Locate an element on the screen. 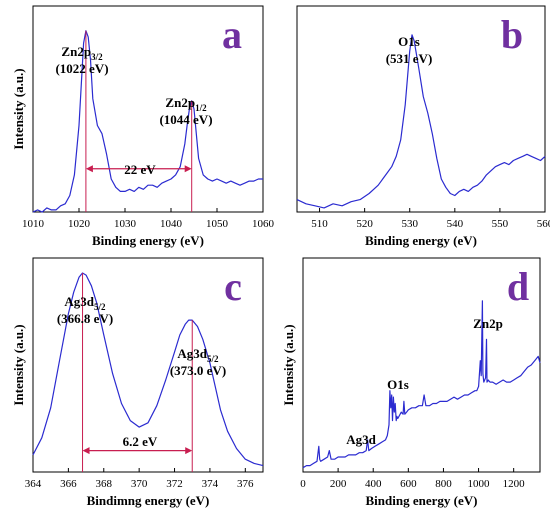 Image resolution: width=550 pixels, height=523 pixels. peak-value: (373.0 eV) is located at coordinates (198, 370).